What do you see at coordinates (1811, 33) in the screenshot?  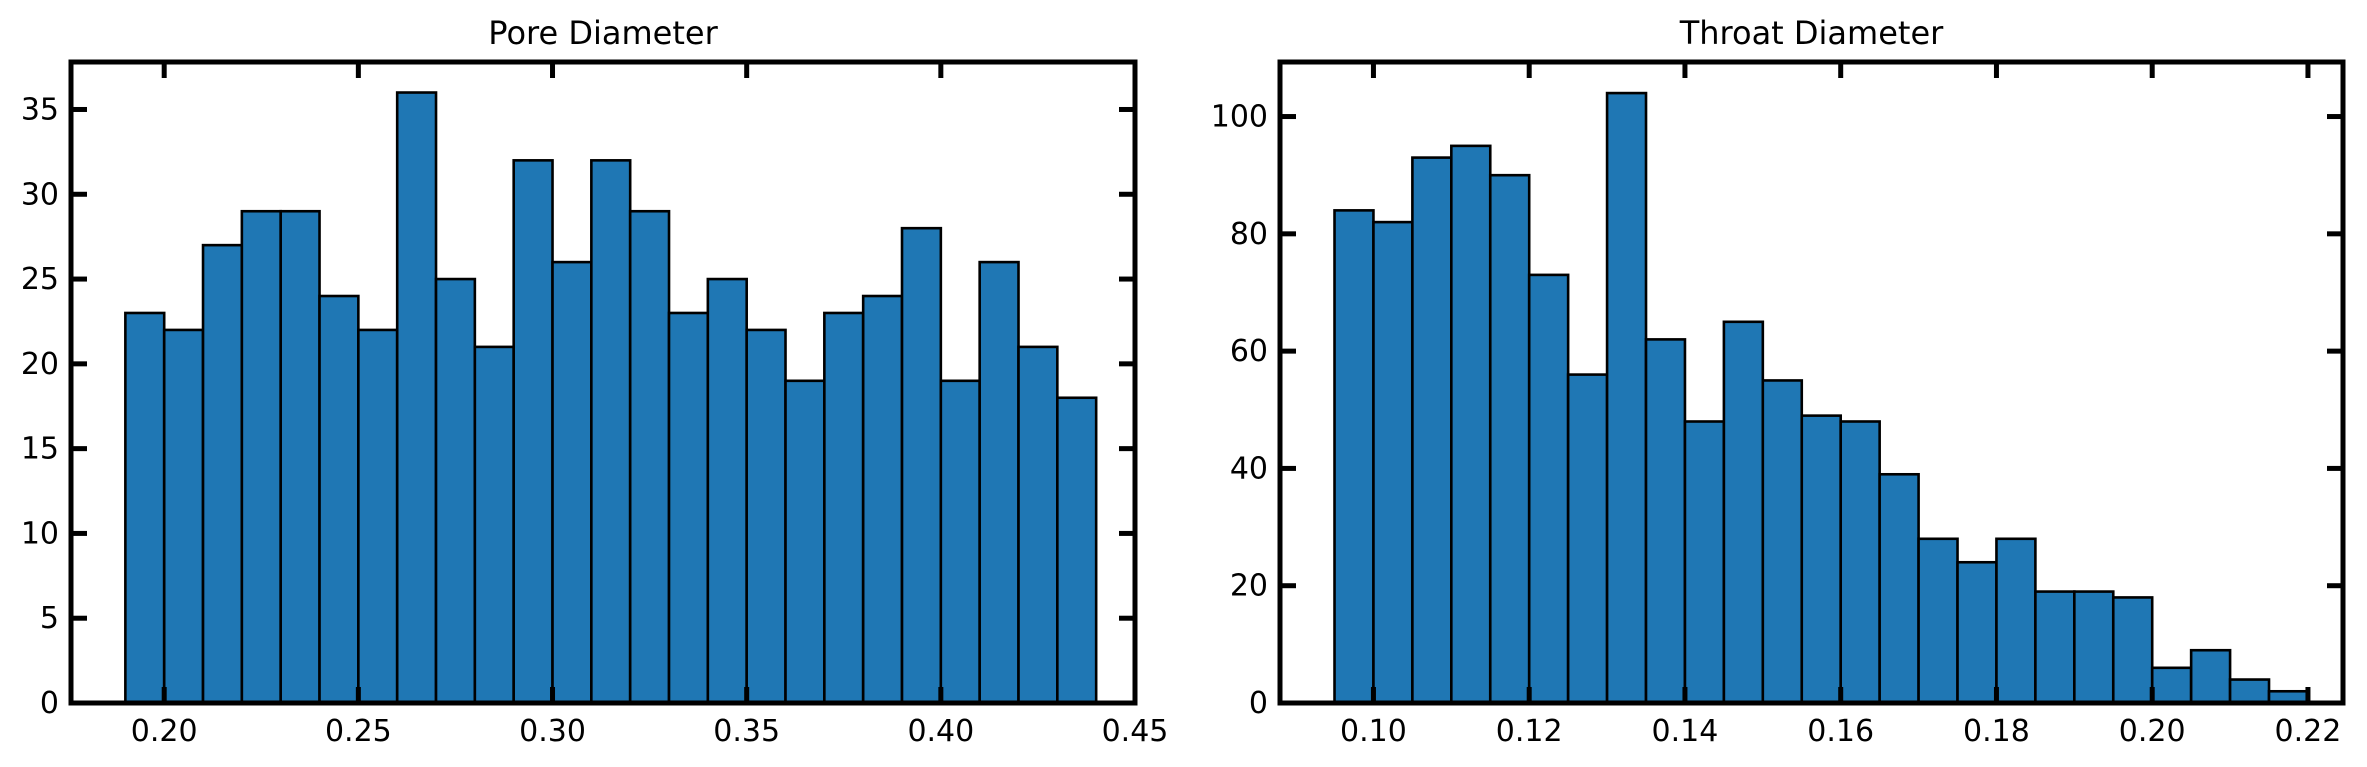 I see `throat-chart-title: Throat Diameter` at bounding box center [1811, 33].